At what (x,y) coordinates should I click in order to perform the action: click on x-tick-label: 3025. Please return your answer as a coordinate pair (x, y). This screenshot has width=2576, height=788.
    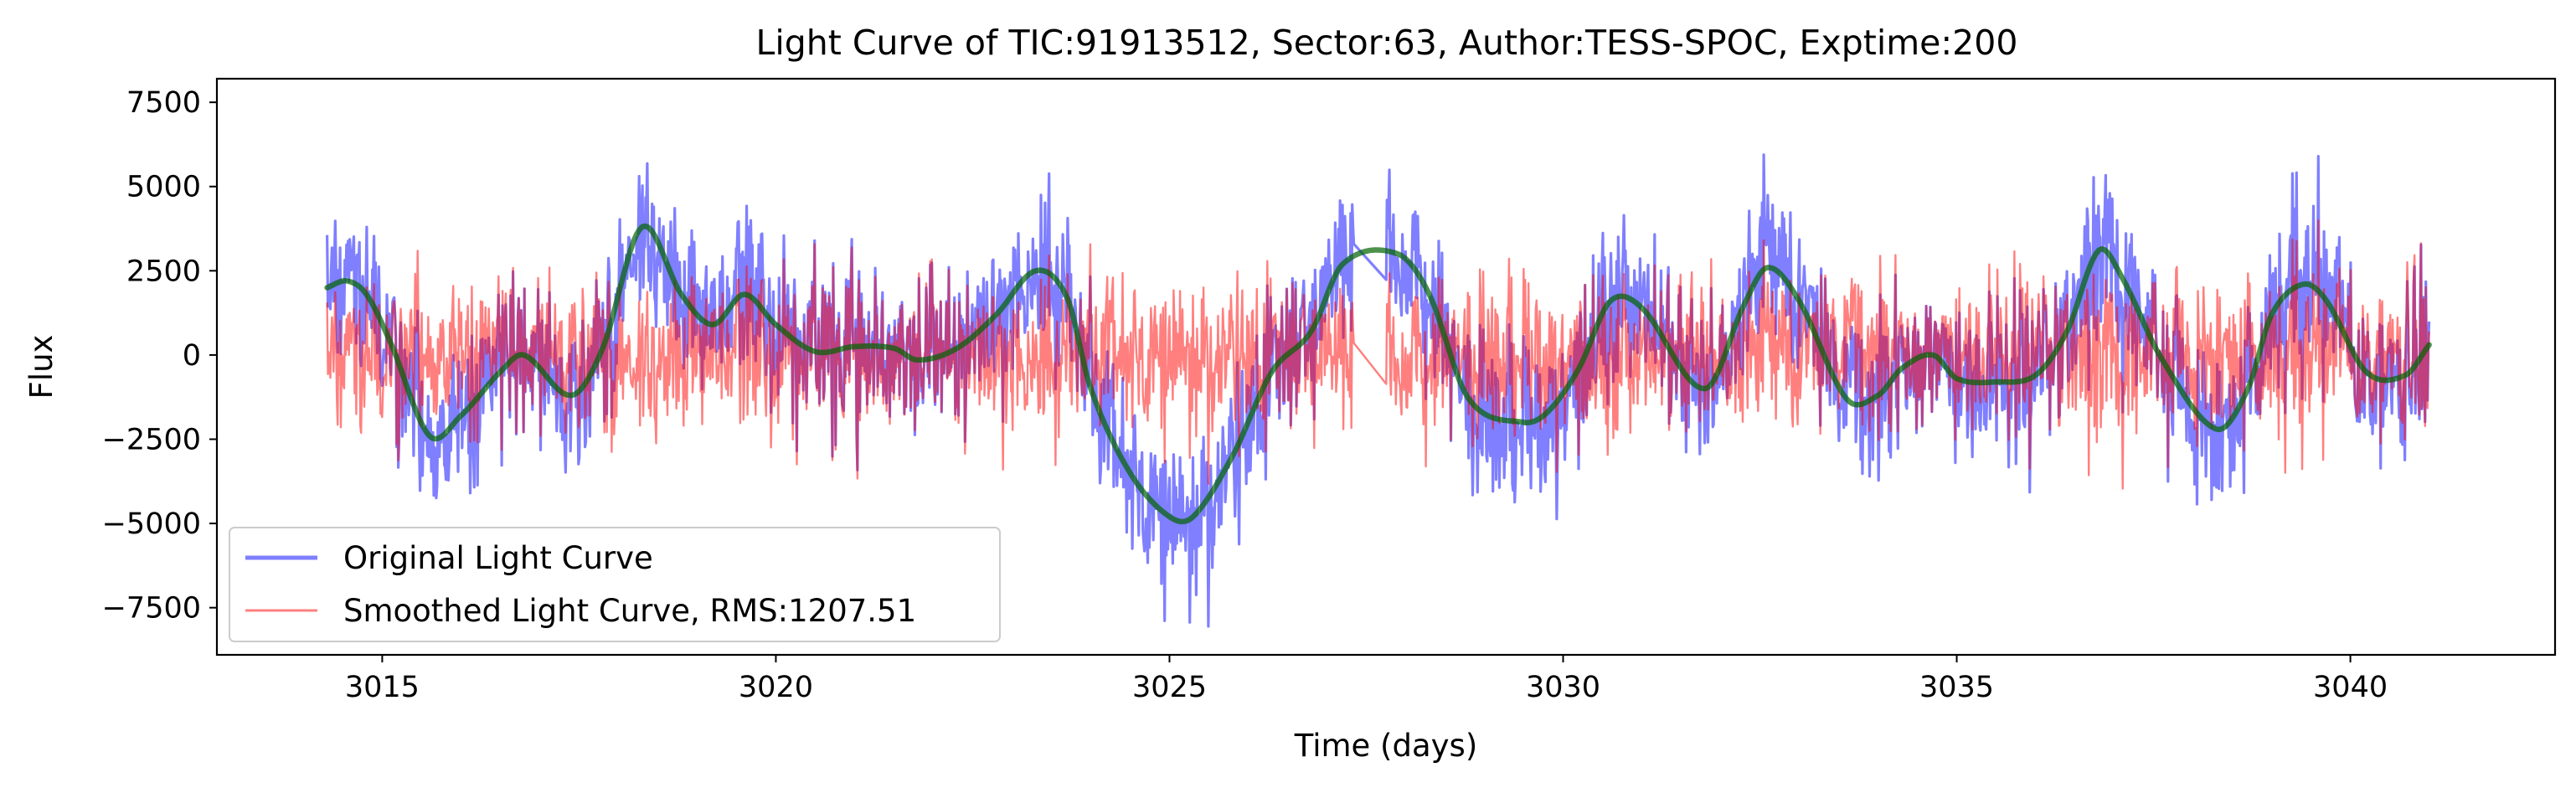
    Looking at the image, I should click on (1169, 687).